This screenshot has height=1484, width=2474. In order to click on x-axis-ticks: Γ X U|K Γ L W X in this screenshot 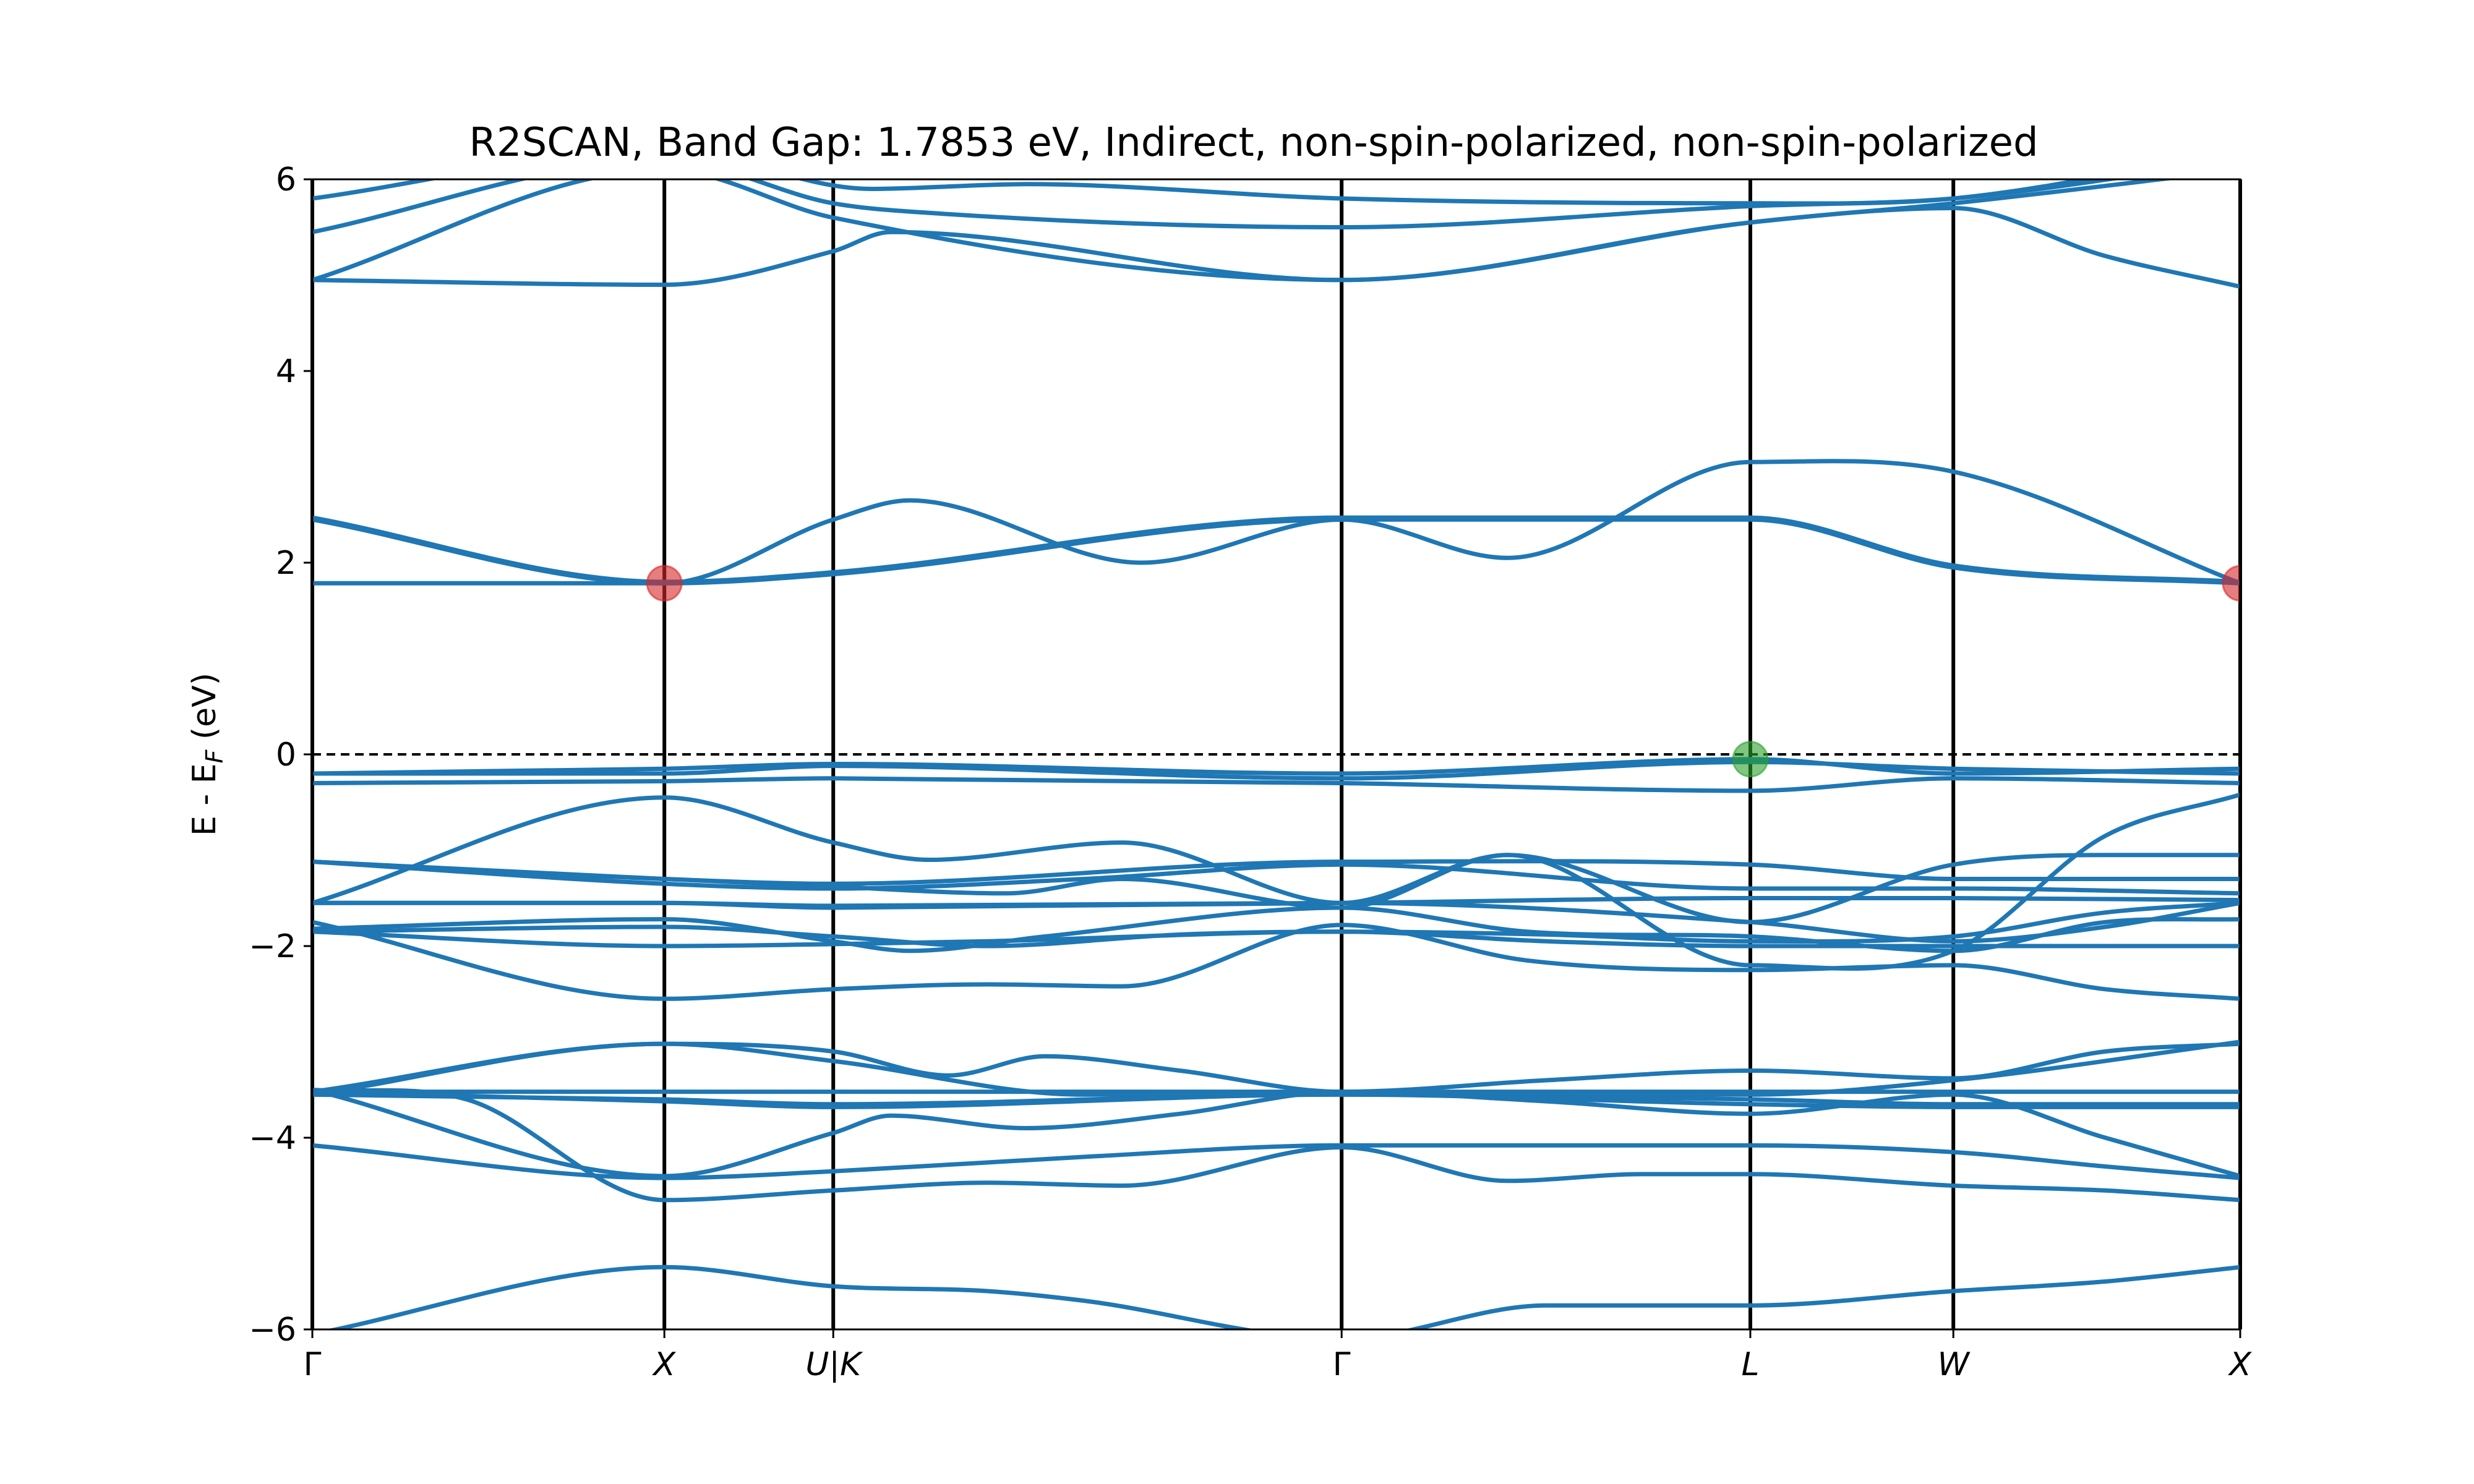, I will do `click(1278, 1356)`.